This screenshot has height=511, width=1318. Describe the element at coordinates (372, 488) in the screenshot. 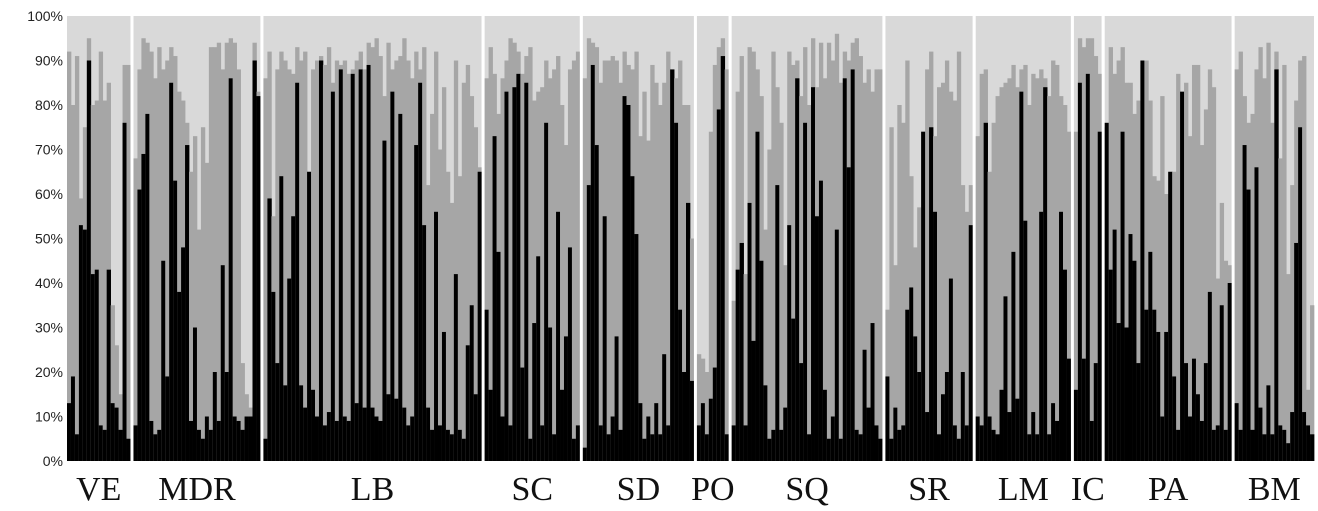

I see `population-label: LB` at that location.